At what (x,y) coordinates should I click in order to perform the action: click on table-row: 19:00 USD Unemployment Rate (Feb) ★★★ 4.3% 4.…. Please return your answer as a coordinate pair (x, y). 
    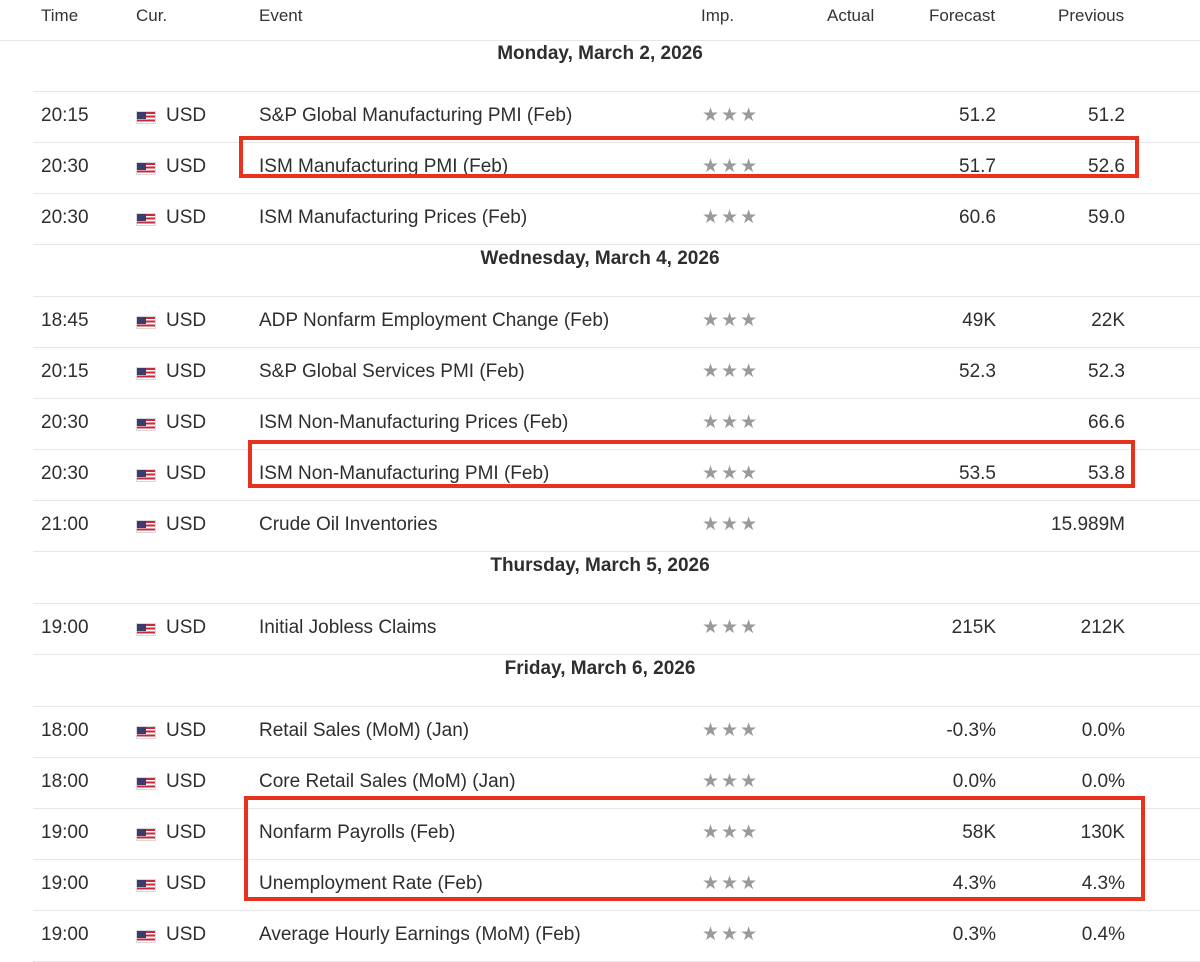
    Looking at the image, I should click on (600, 885).